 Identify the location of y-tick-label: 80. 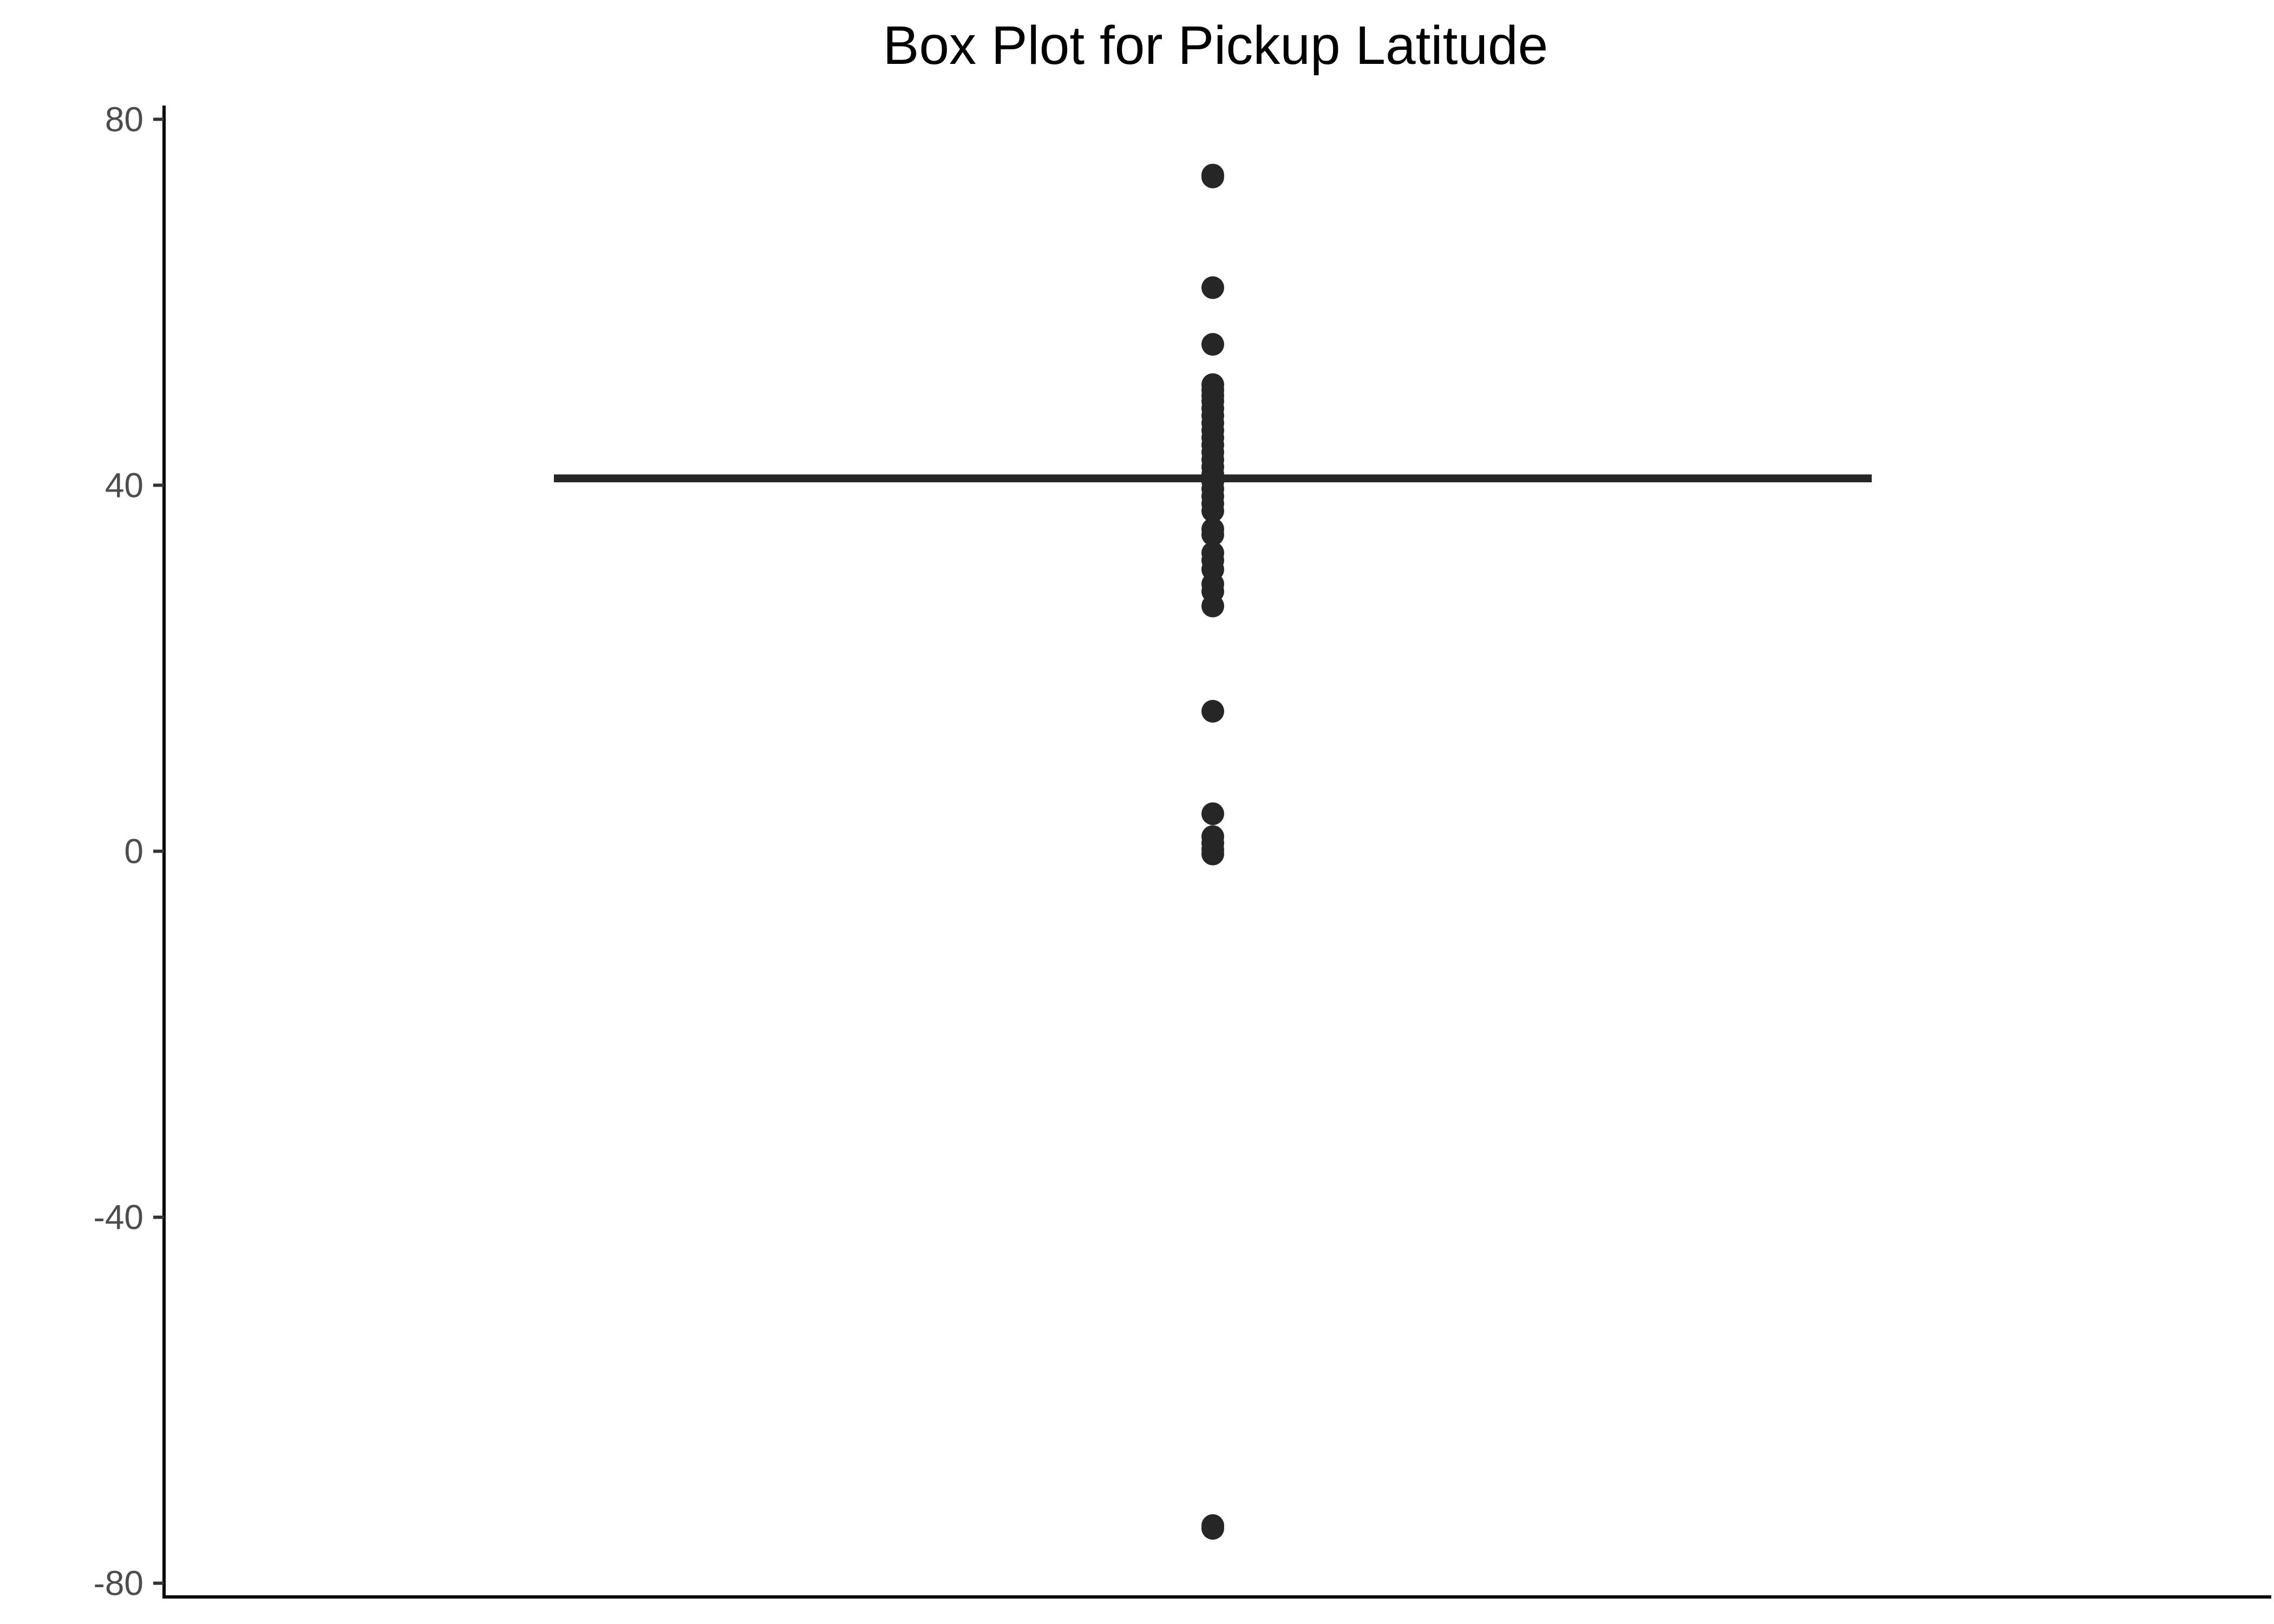
(124, 119).